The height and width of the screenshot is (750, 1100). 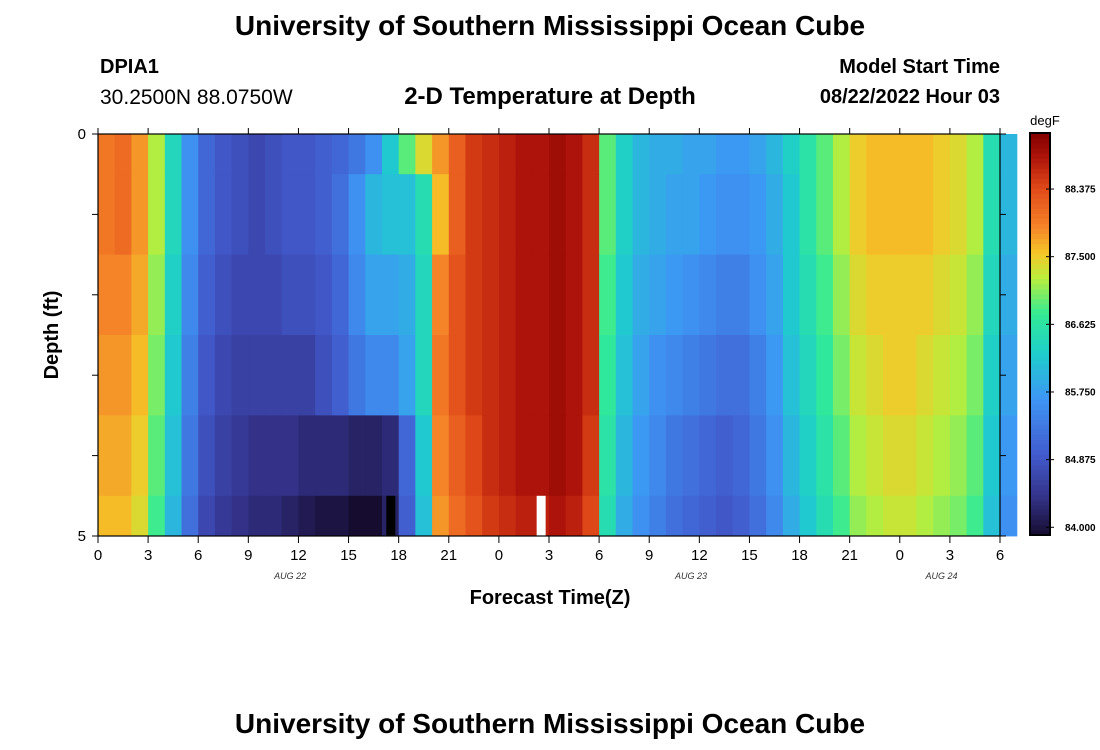 What do you see at coordinates (129, 67) in the screenshot?
I see `station-id: DPIA1` at bounding box center [129, 67].